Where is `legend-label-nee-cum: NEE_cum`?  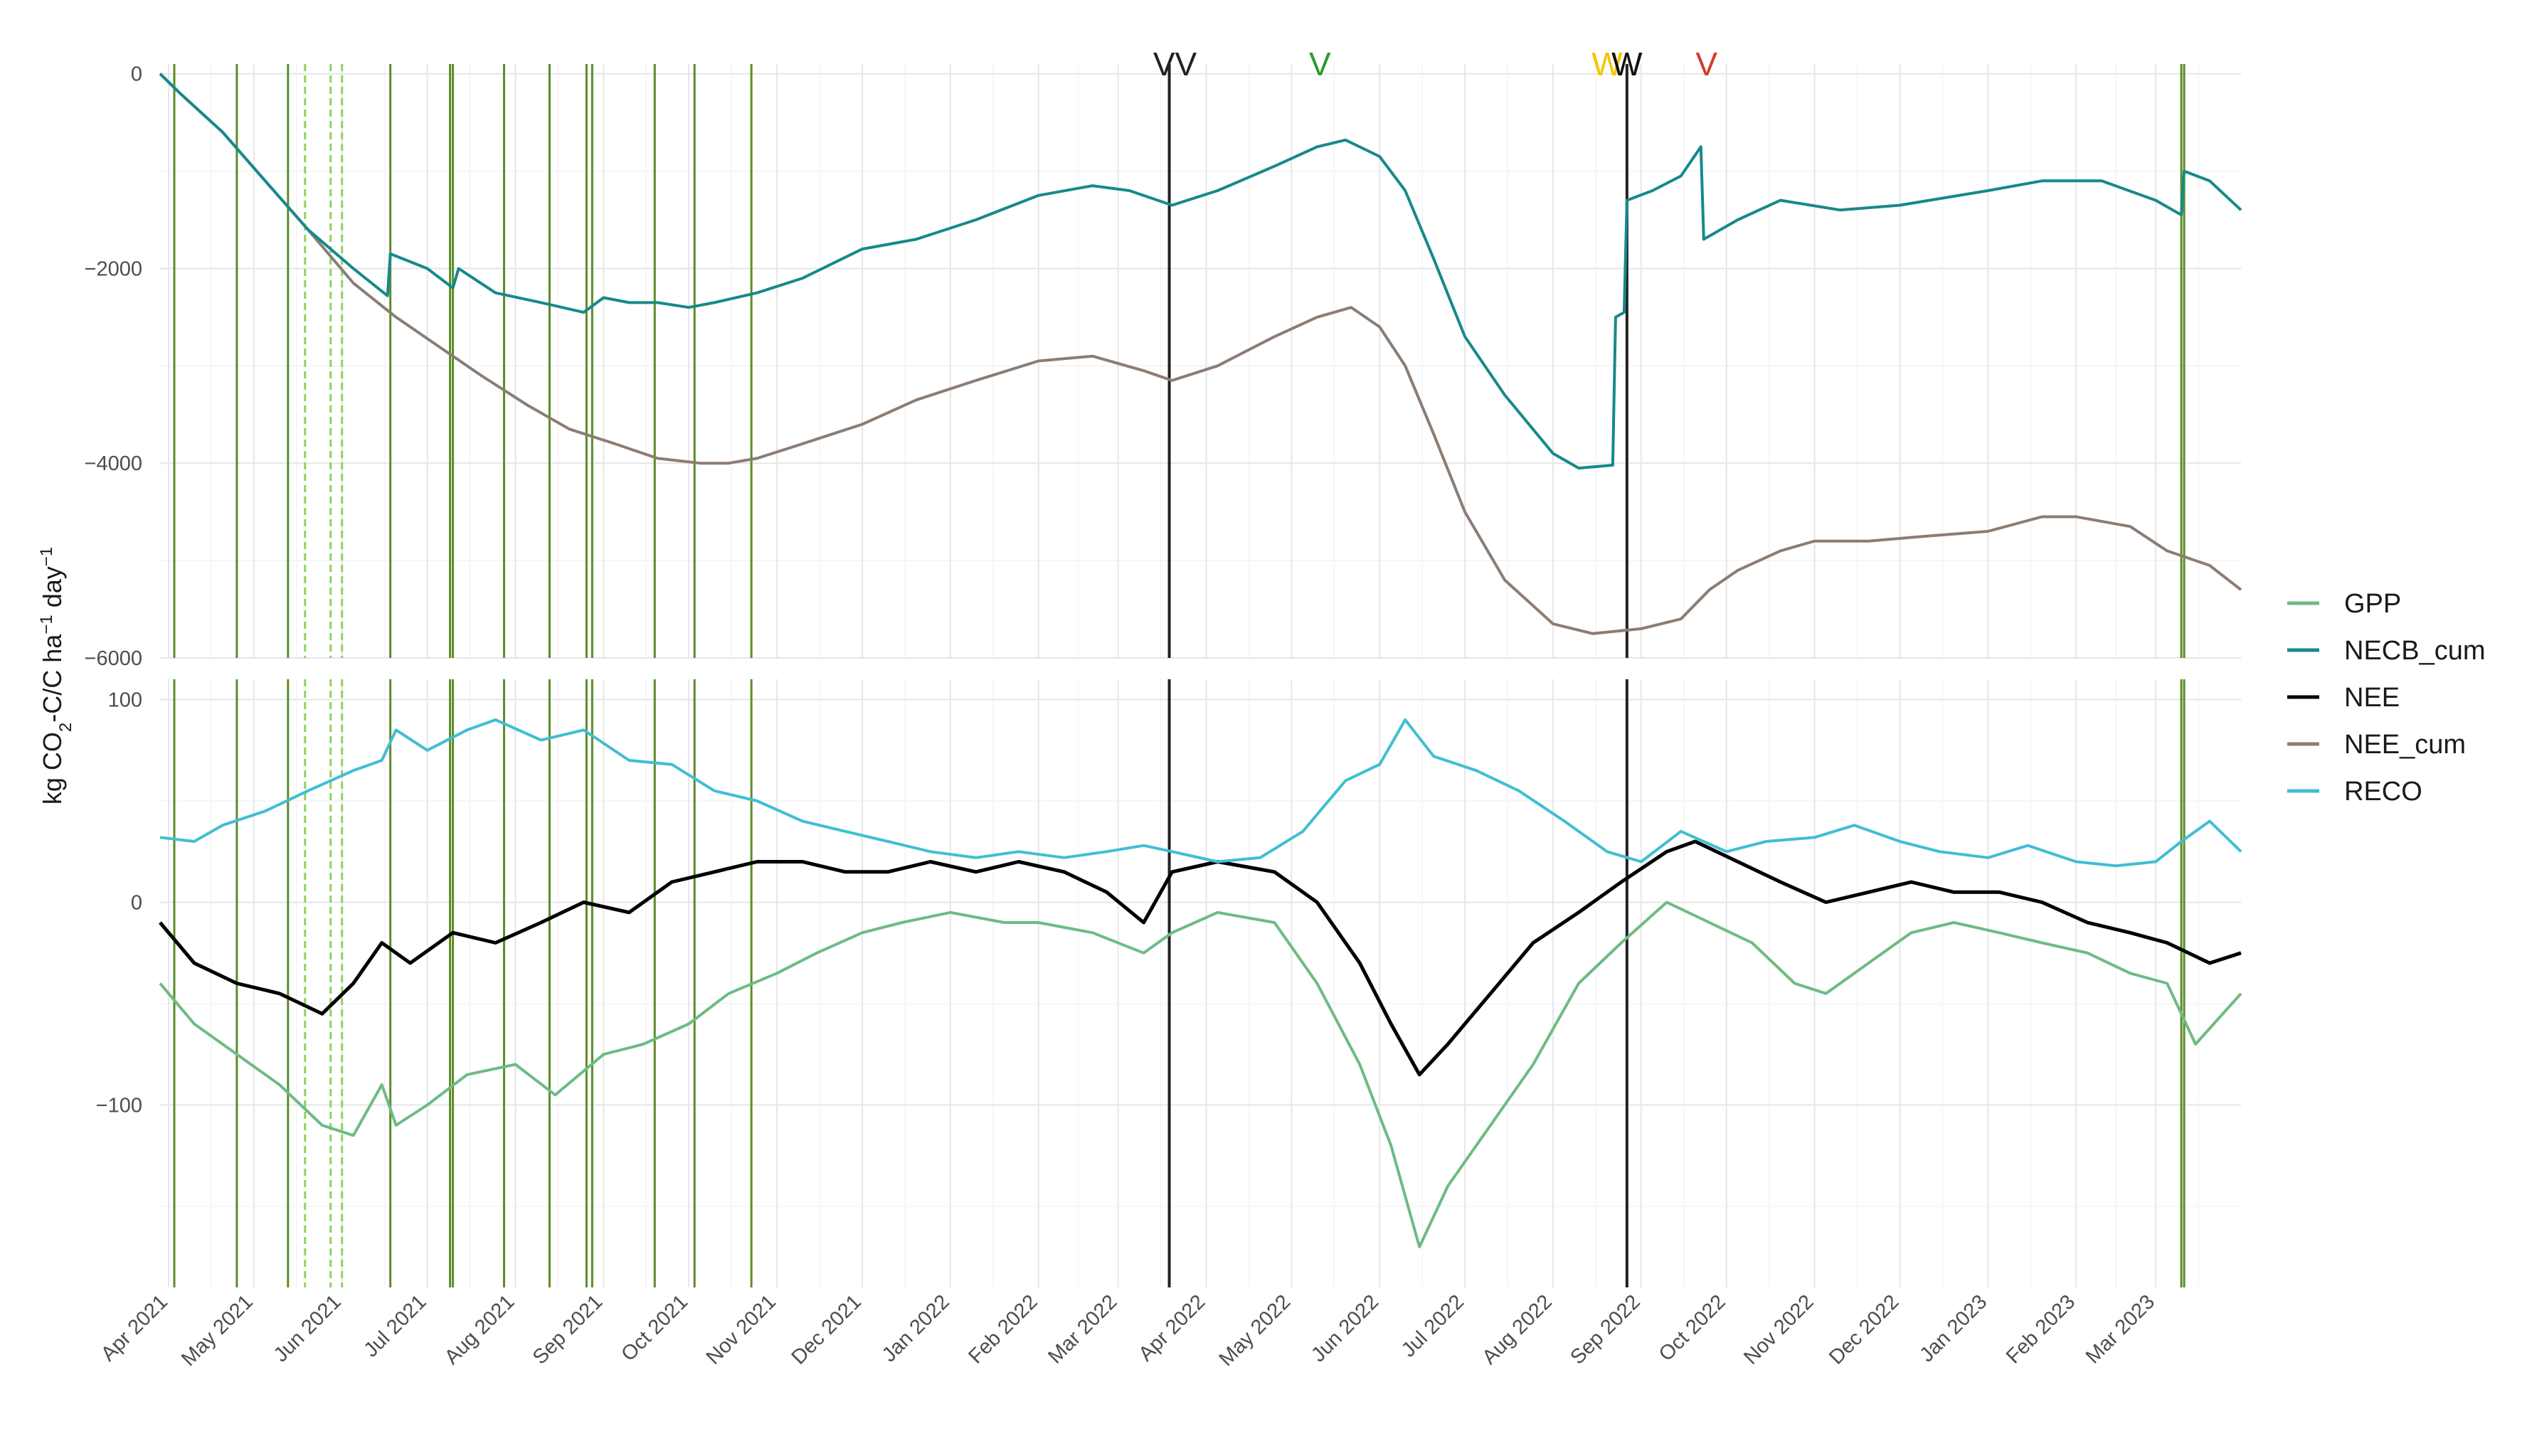
legend-label-nee-cum: NEE_cum is located at coordinates (2405, 745).